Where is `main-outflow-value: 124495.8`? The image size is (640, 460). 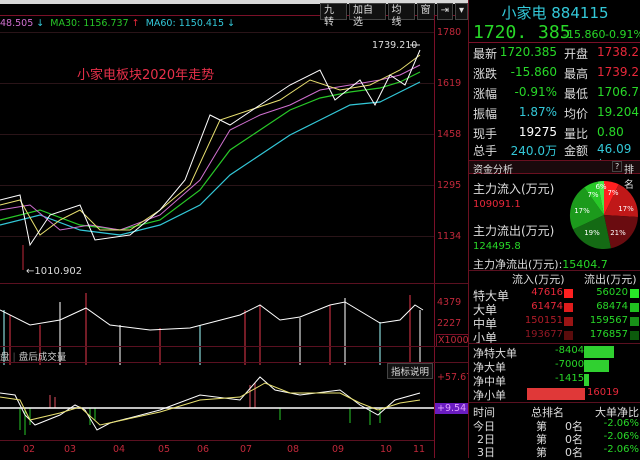
main-outflow-value: 124495.8 is located at coordinates (497, 246).